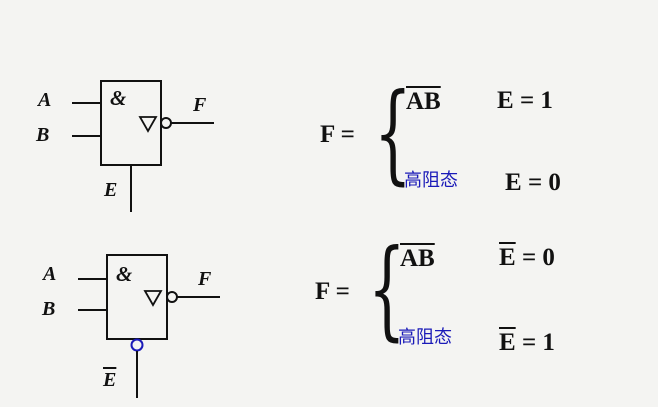  Describe the element at coordinates (45, 100) in the screenshot. I see `gate1-label-a: A` at that location.